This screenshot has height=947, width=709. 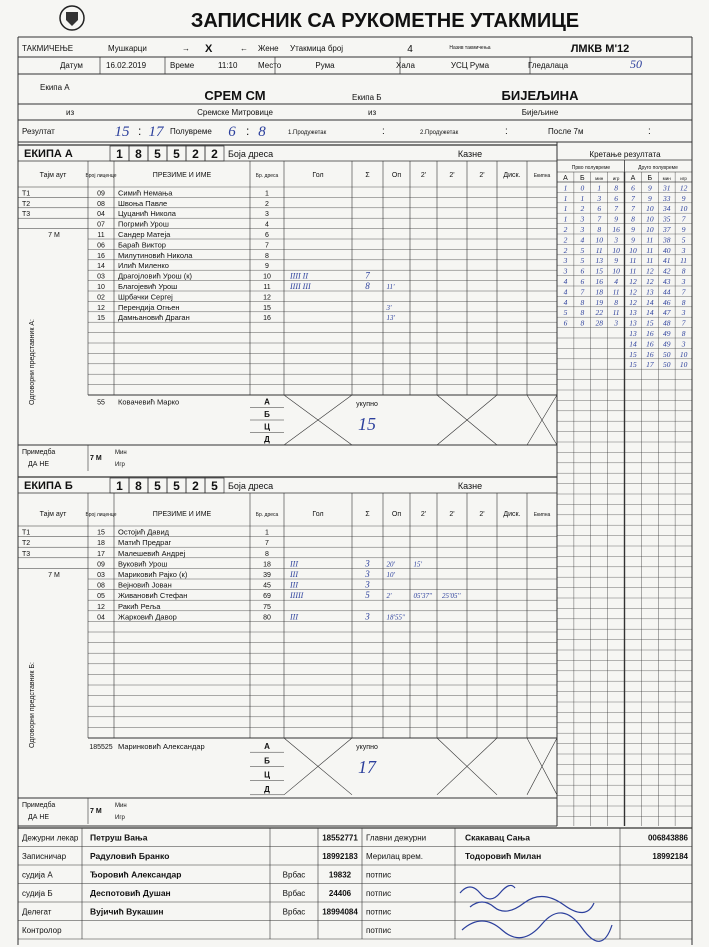 I want to click on field-text: 55, so click(x=101, y=403).